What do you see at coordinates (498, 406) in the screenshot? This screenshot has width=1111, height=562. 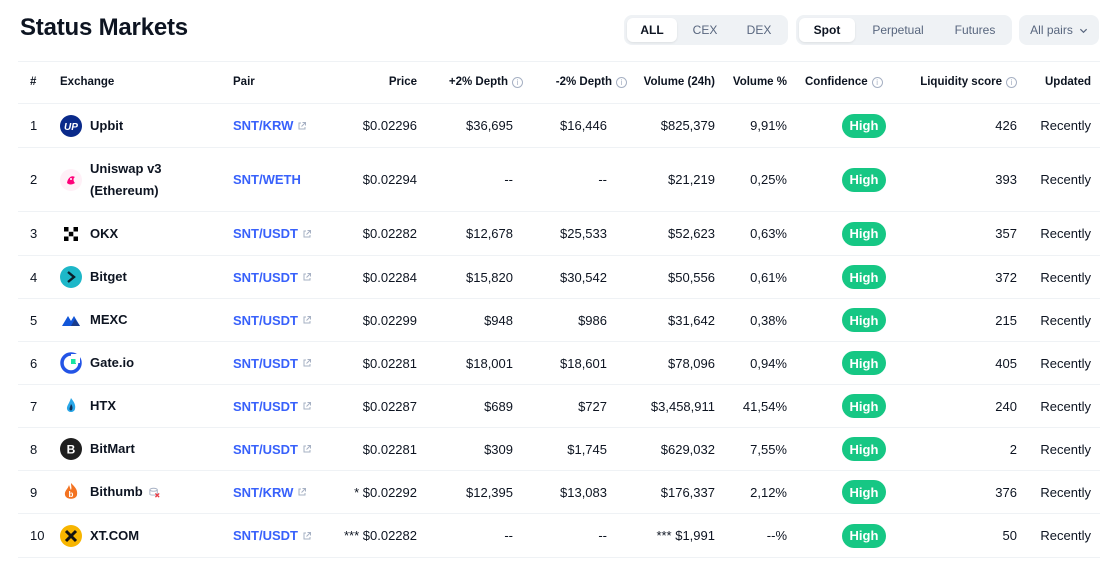 I see `depth-plus-value: $689` at bounding box center [498, 406].